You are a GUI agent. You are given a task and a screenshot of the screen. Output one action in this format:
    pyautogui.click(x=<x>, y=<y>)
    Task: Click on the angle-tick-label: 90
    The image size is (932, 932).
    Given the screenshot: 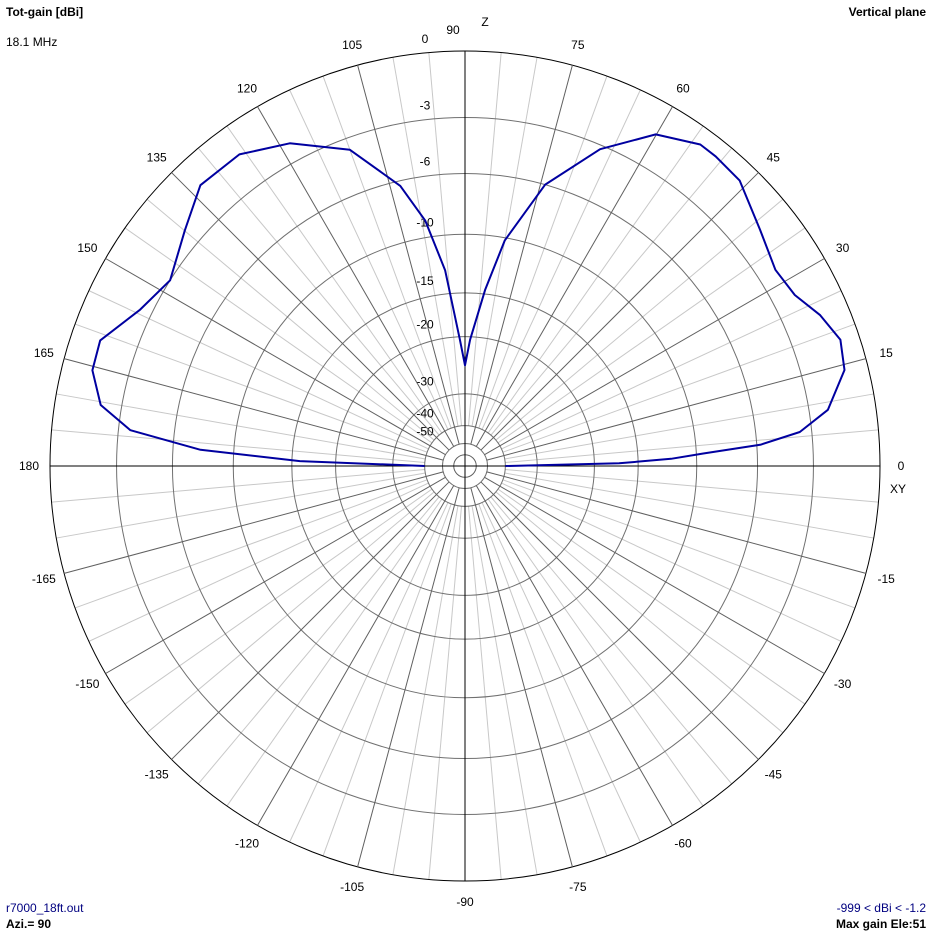 What is the action you would take?
    pyautogui.click(x=453, y=30)
    